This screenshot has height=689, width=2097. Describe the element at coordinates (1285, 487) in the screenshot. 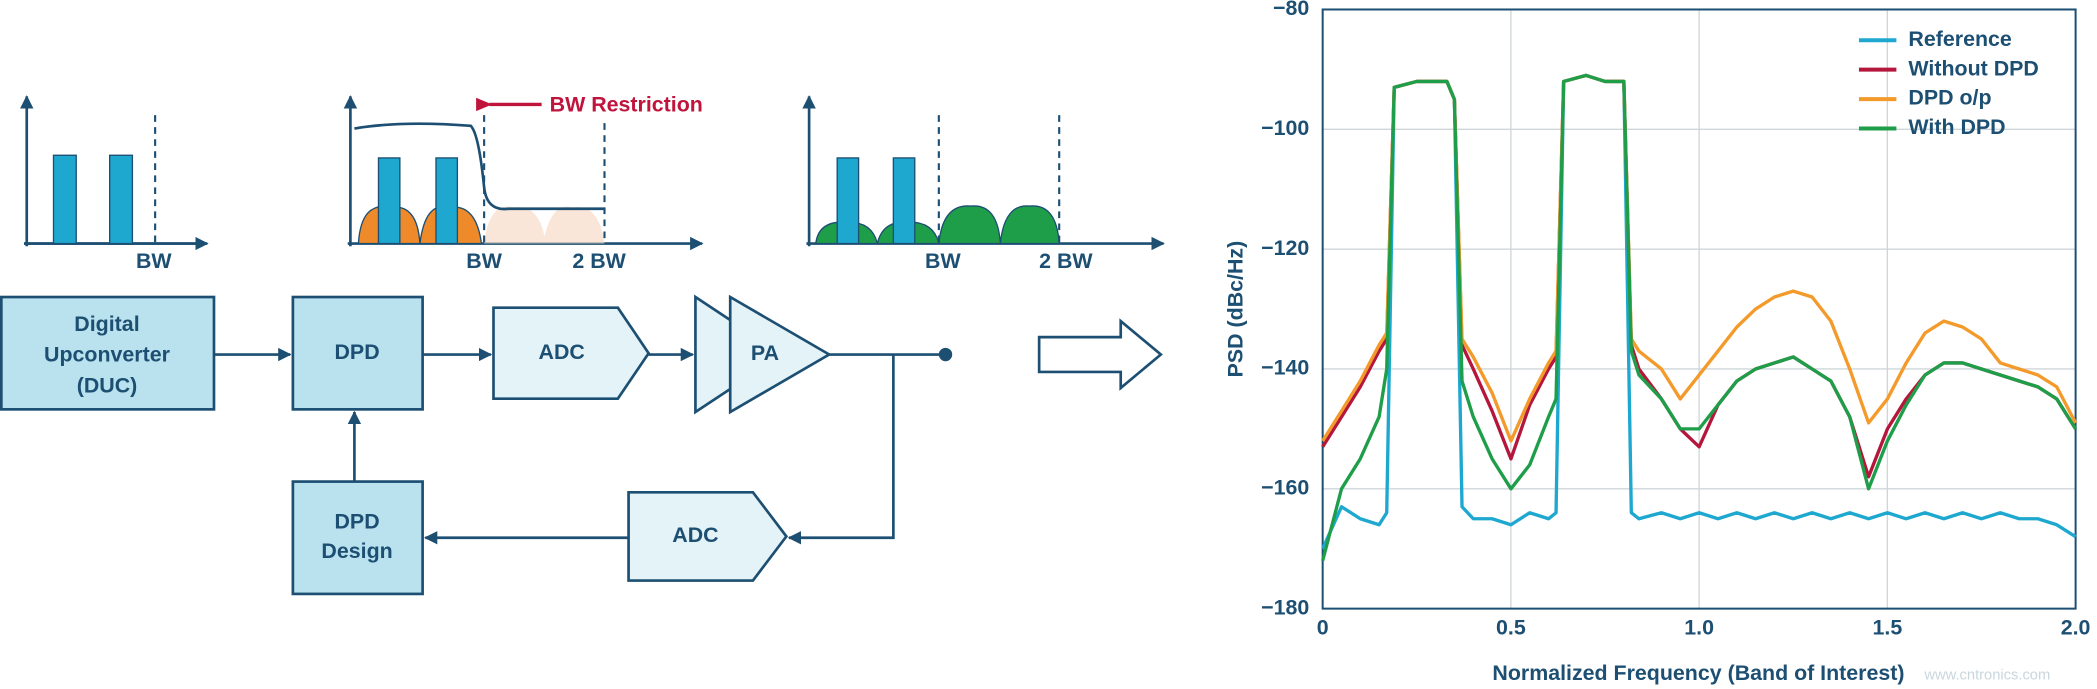

I see `y-tick-label: −160` at that location.